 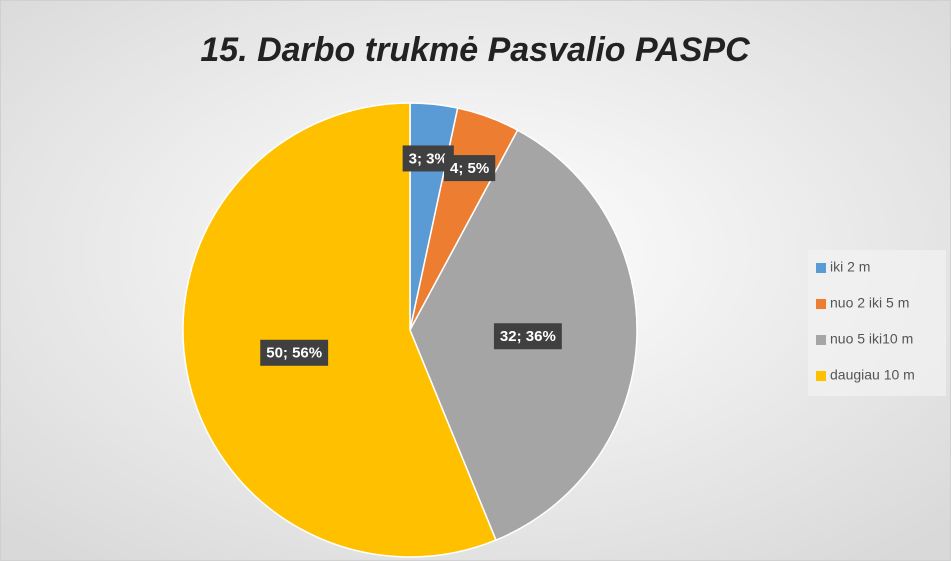 I want to click on legend-label: nuo 2 iki 5 m, so click(x=869, y=303).